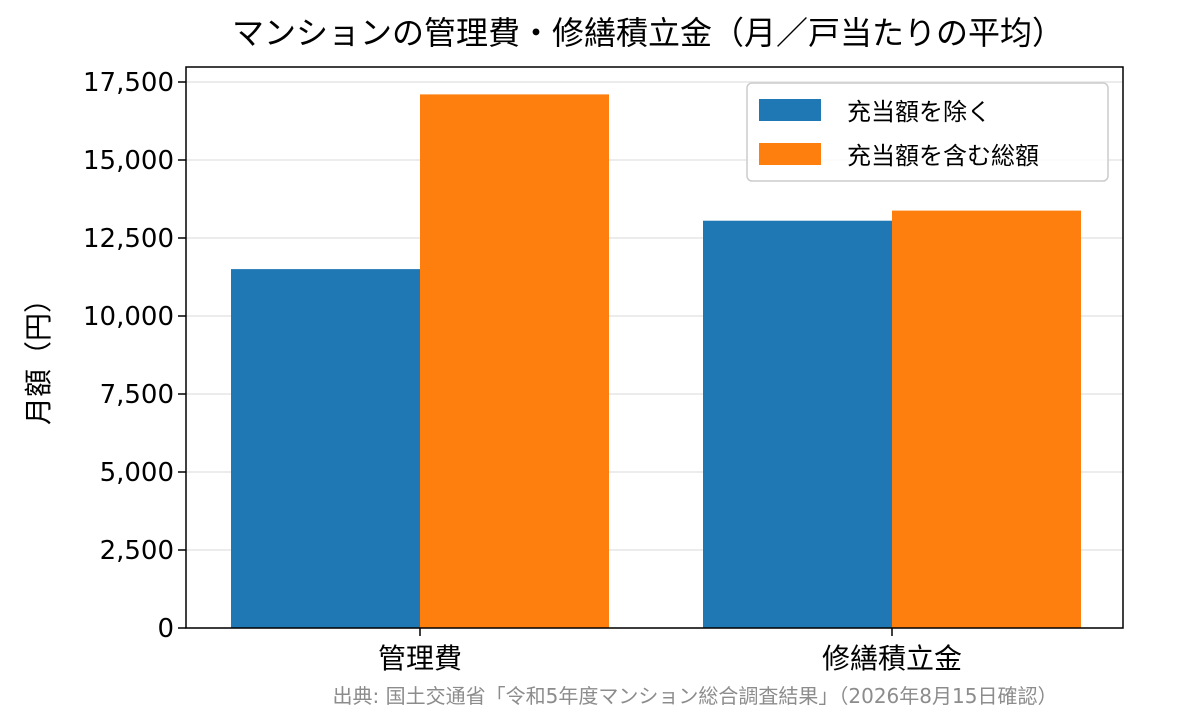 This screenshot has width=1191, height=725. I want to click on y-tick-label: 2,500, so click(137, 551).